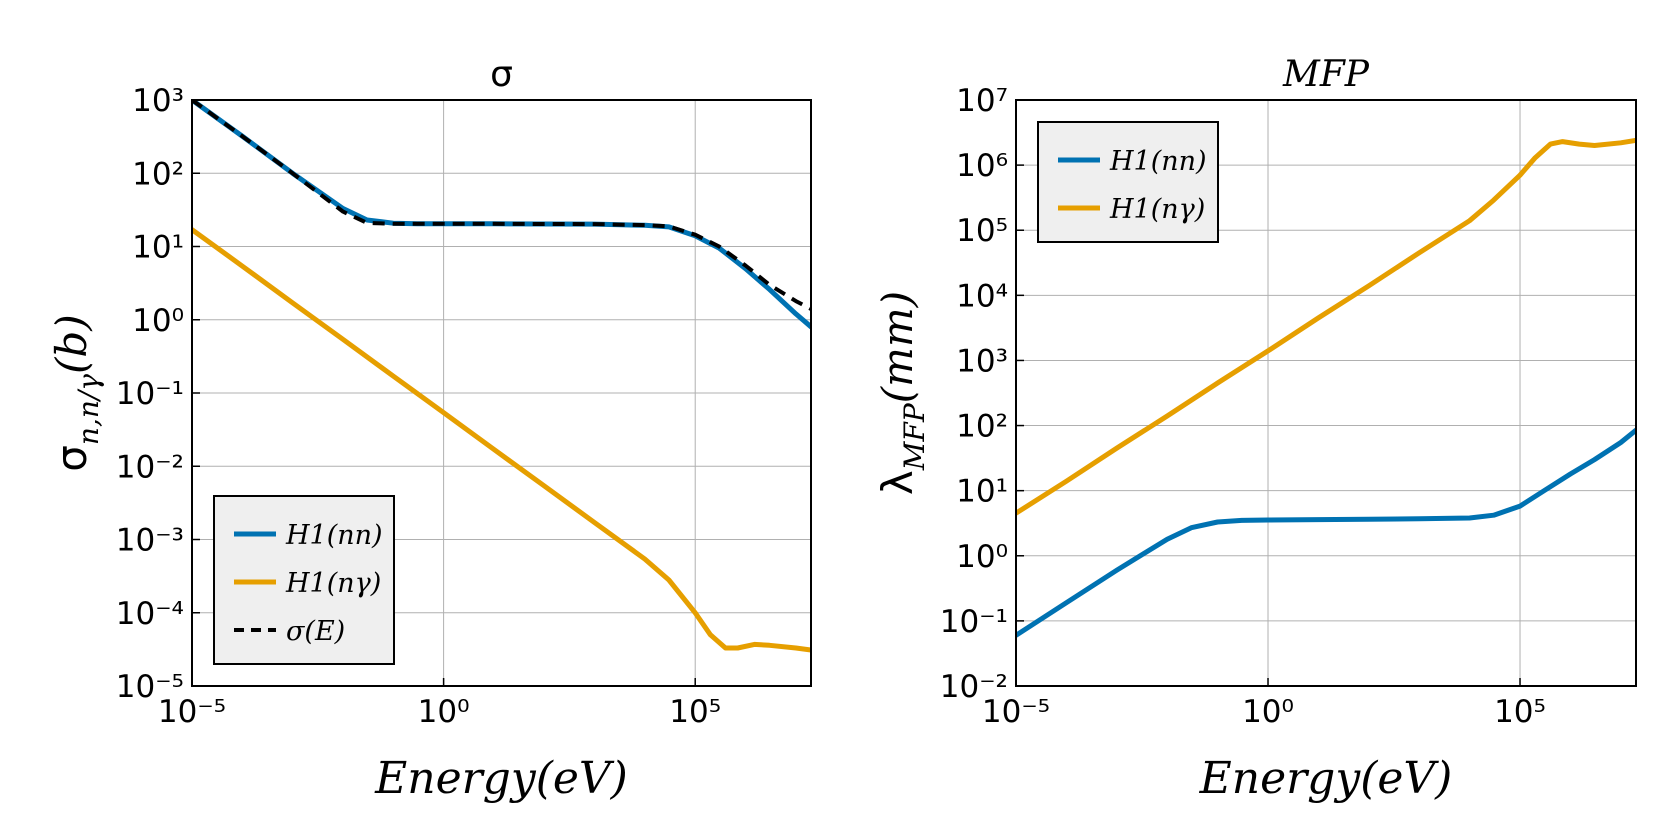 Image resolution: width=1667 pixels, height=834 pixels. I want to click on y-axis-label: λMFP(mm), so click(902, 393).